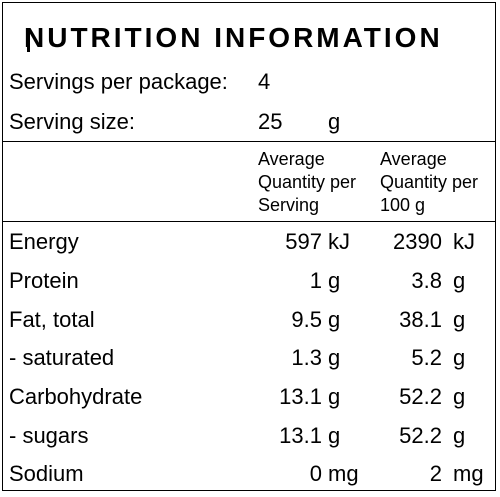 Image resolution: width=500 pixels, height=497 pixels. What do you see at coordinates (62, 357) in the screenshot?
I see `nutrient-name: - saturated` at bounding box center [62, 357].